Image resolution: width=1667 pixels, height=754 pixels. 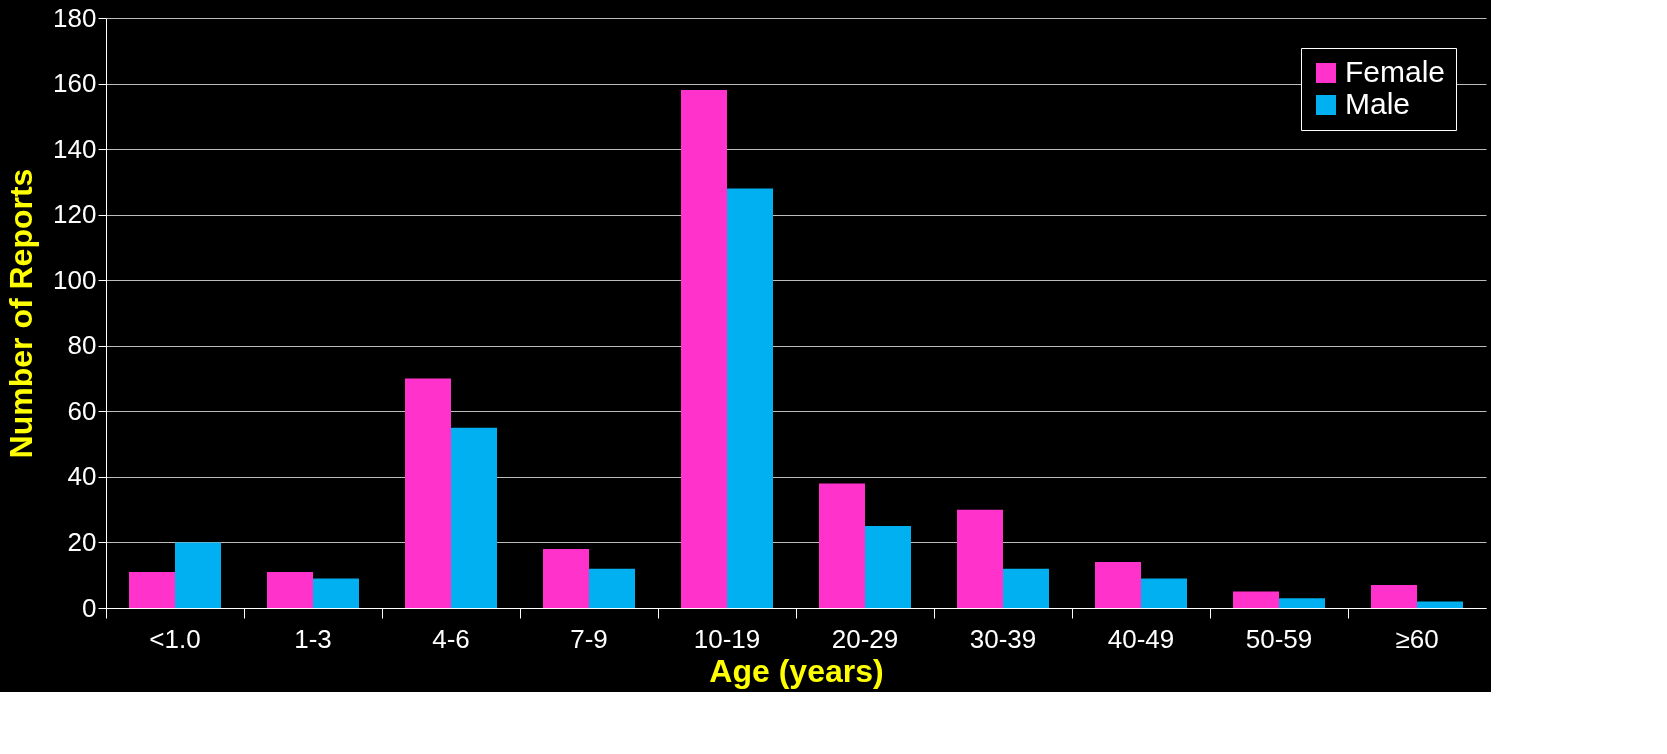 What do you see at coordinates (82, 476) in the screenshot?
I see `y-tick-label: 40` at bounding box center [82, 476].